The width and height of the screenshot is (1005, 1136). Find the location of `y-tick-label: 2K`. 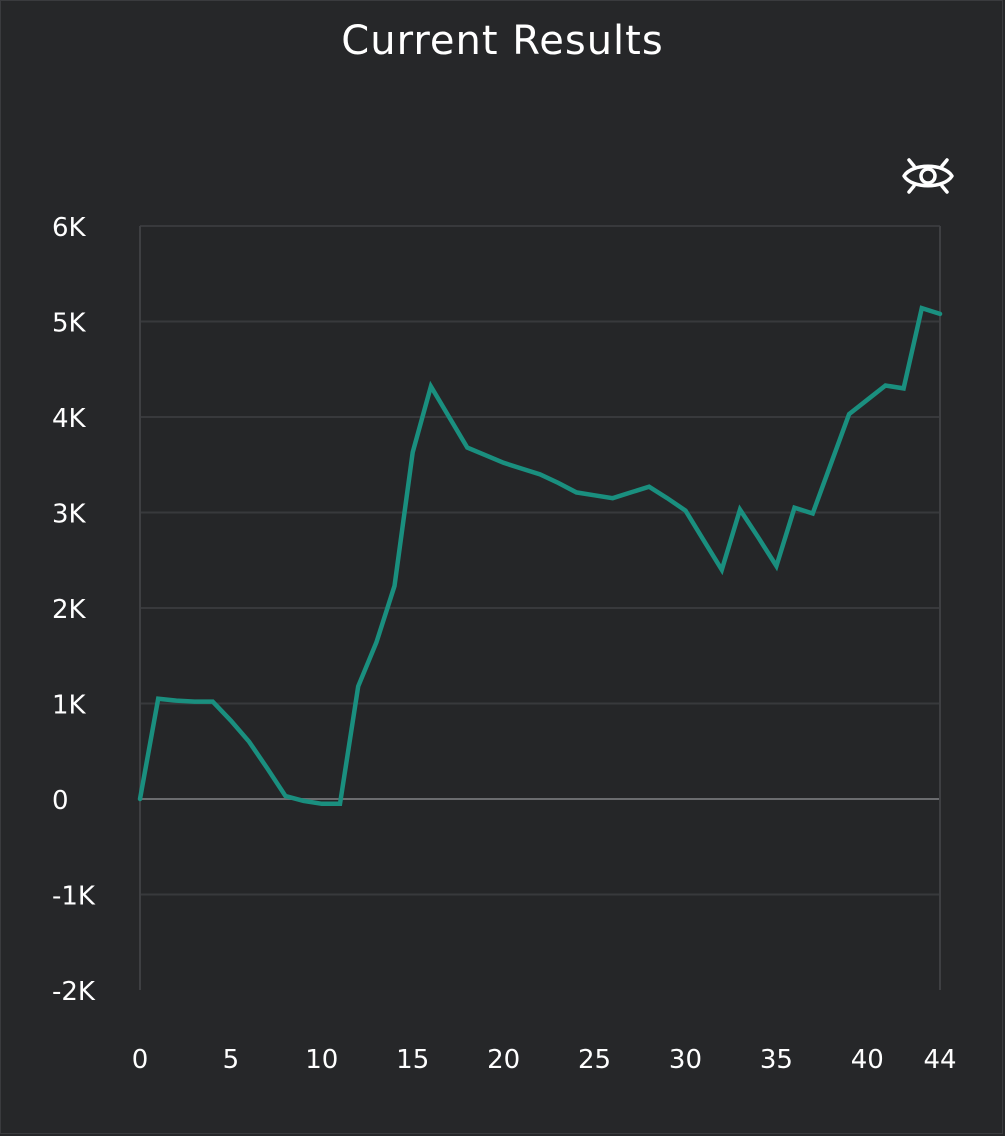

y-tick-label: 2K is located at coordinates (69, 610).